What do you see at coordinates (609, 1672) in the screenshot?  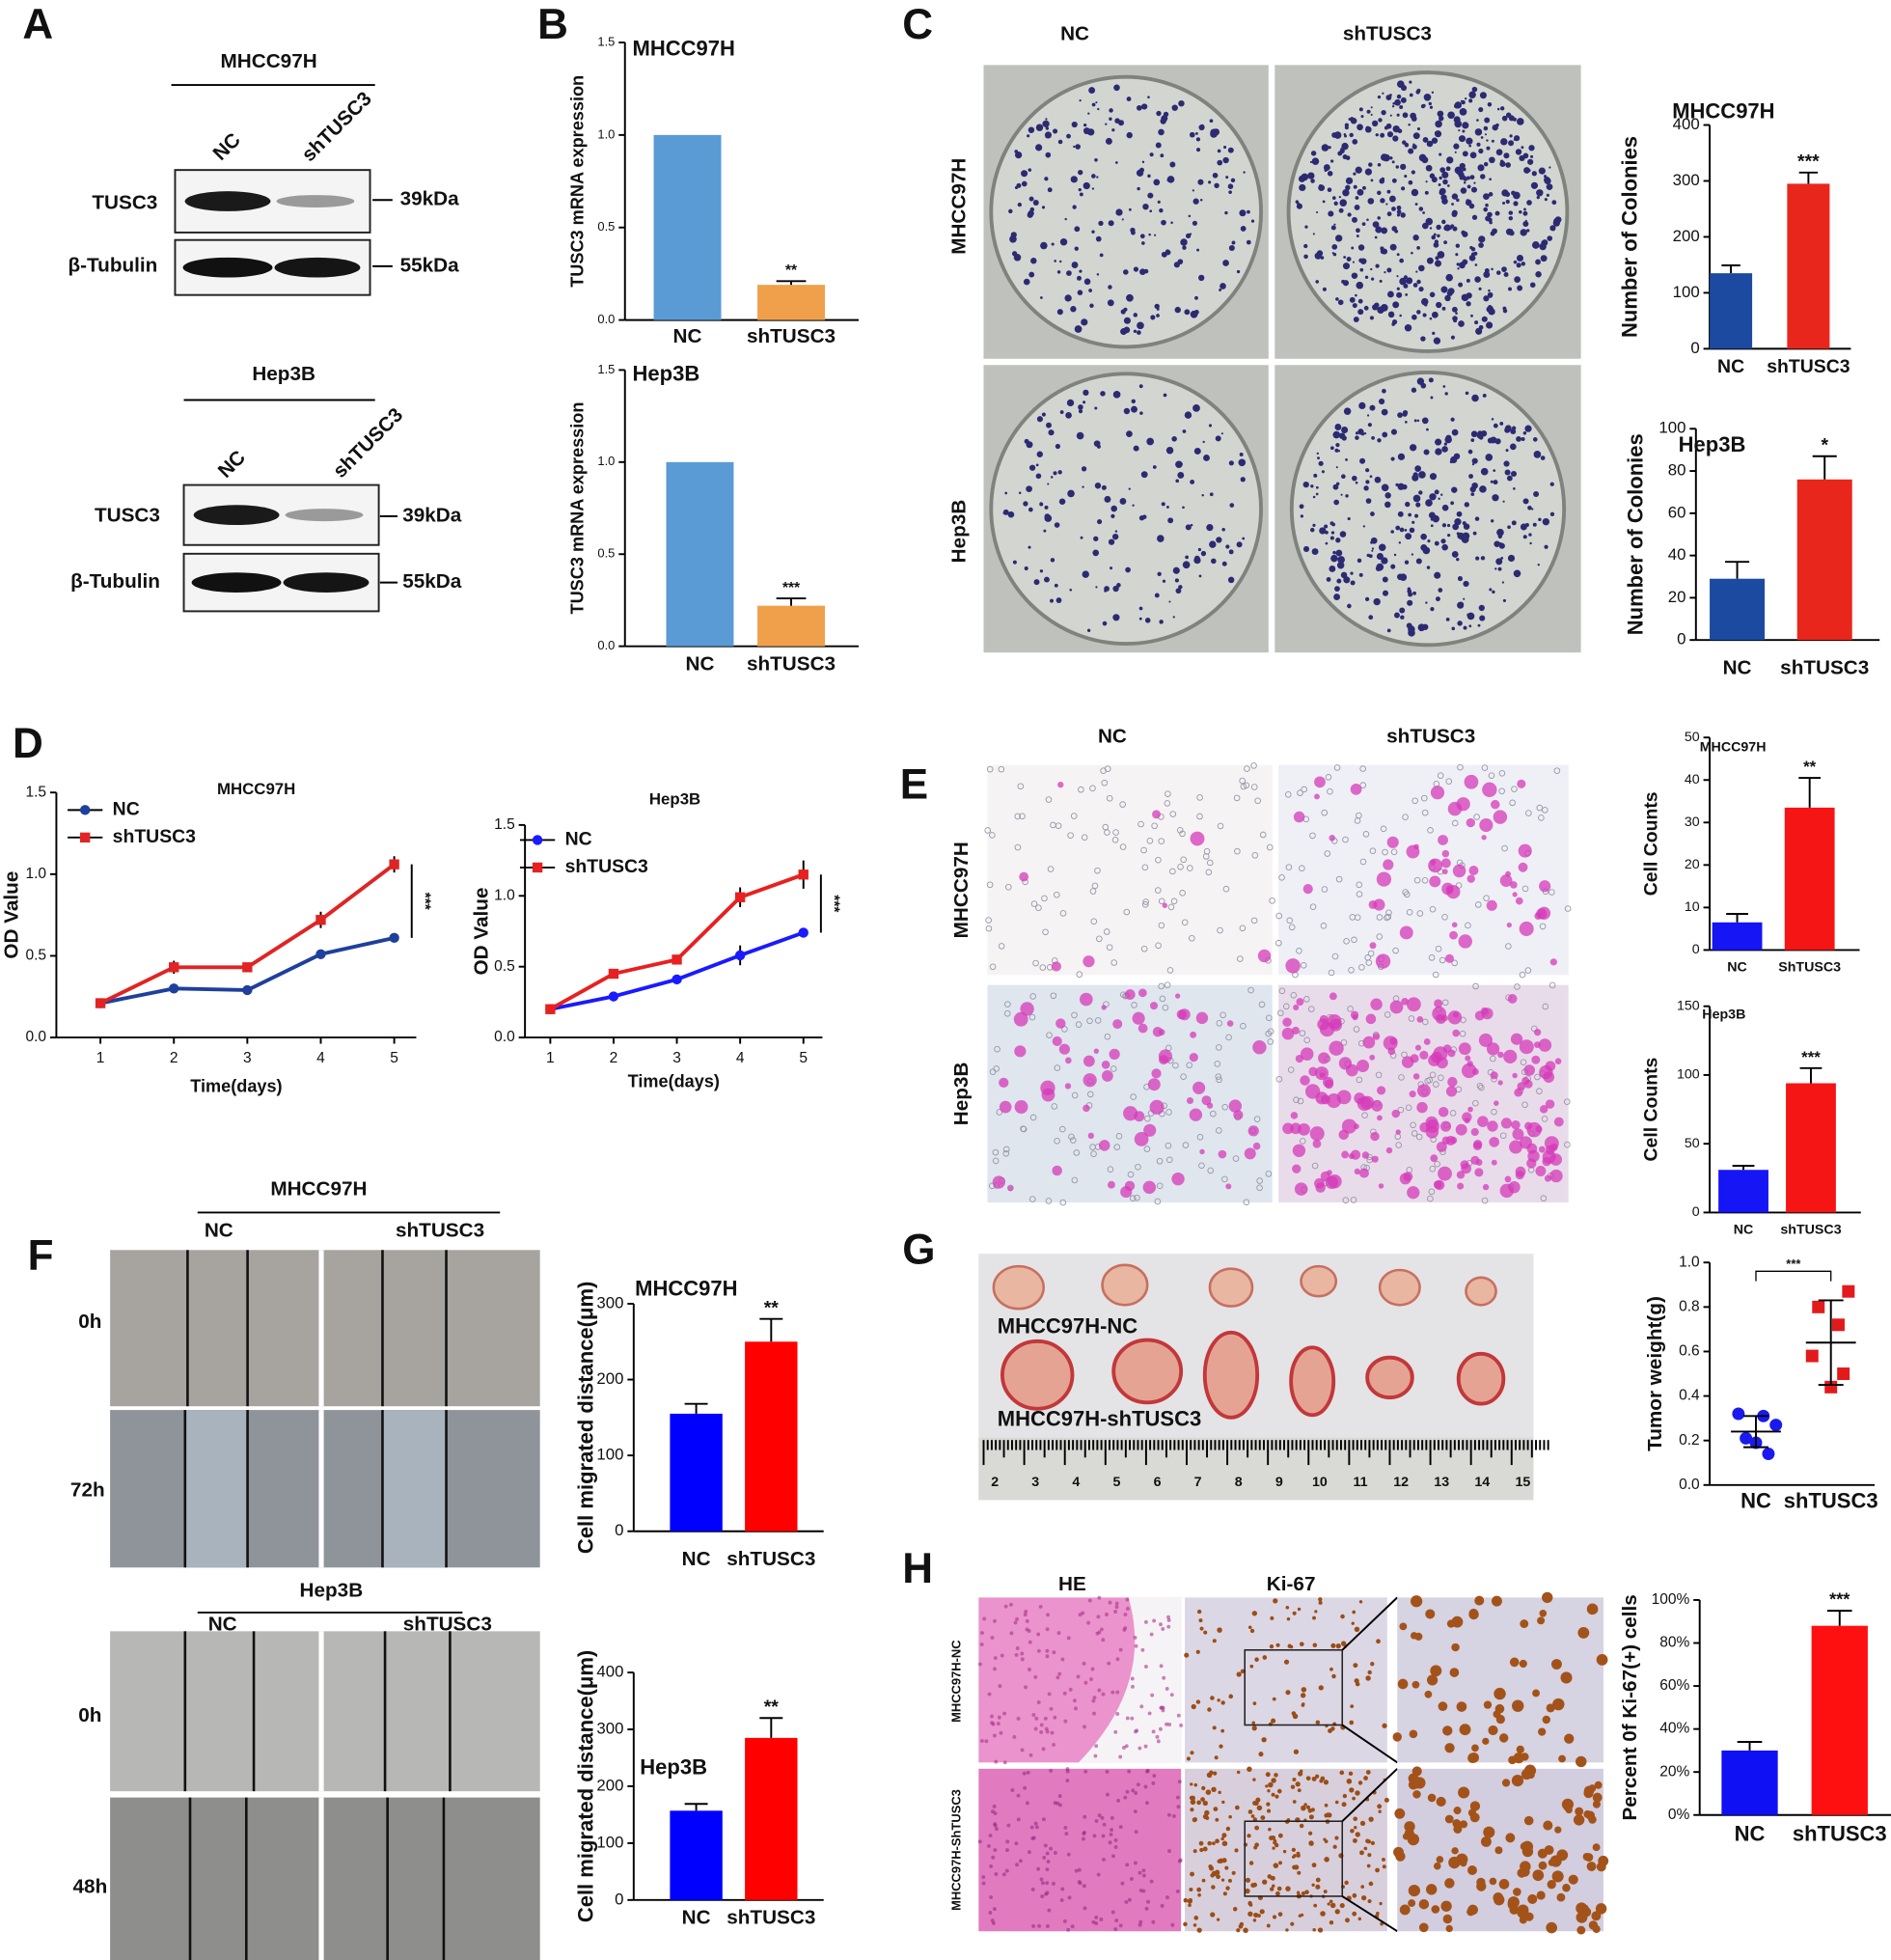 I see `y-tick-label: 400` at bounding box center [609, 1672].